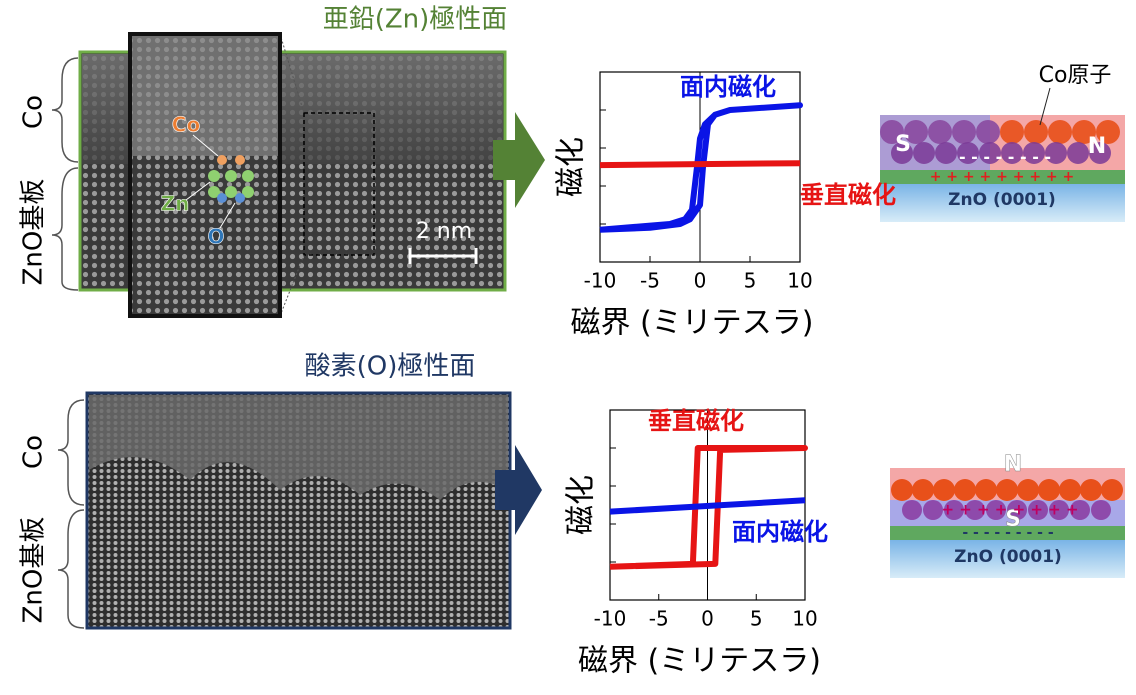  I want to click on inset-label: O, so click(215, 237).